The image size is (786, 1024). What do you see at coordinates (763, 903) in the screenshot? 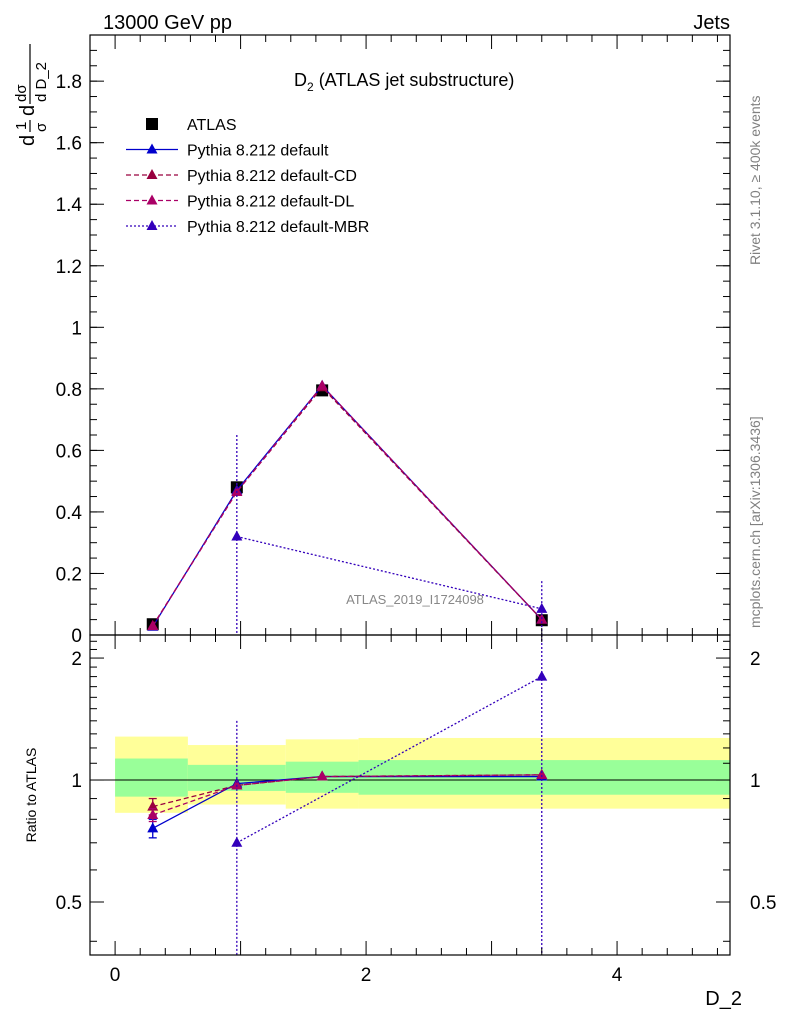
I see `ratio-ytick-label-right-0: 0.5` at bounding box center [763, 903].